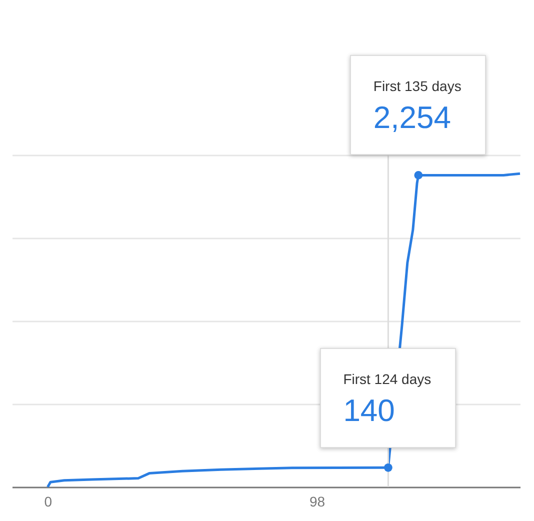 The image size is (534, 521). Describe the element at coordinates (318, 502) in the screenshot. I see `x-tick-label: 98` at that location.